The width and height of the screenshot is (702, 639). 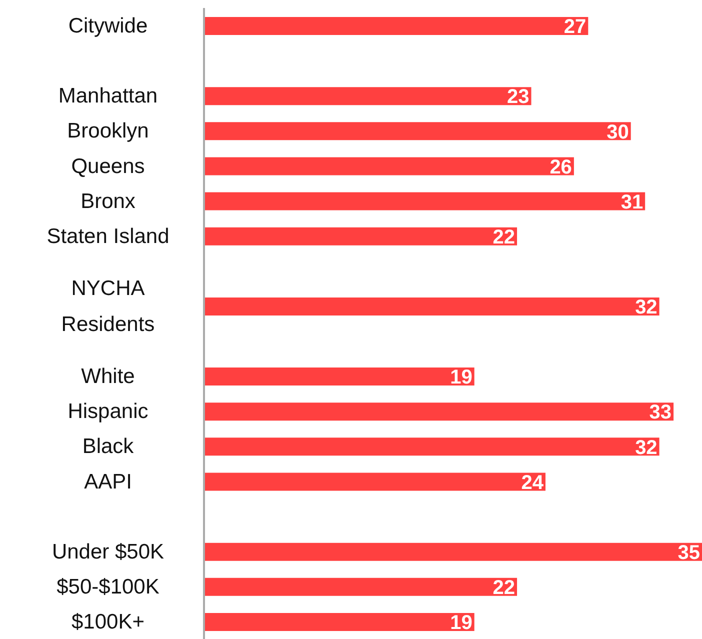 I want to click on data-label: 24, so click(x=532, y=483).